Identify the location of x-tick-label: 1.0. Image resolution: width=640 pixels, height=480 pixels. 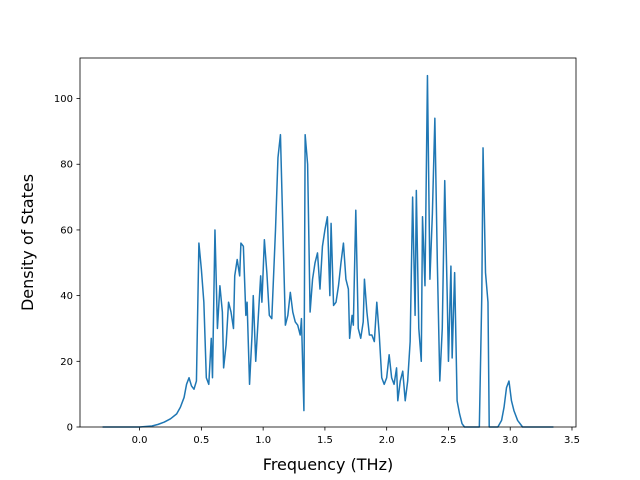
(263, 440).